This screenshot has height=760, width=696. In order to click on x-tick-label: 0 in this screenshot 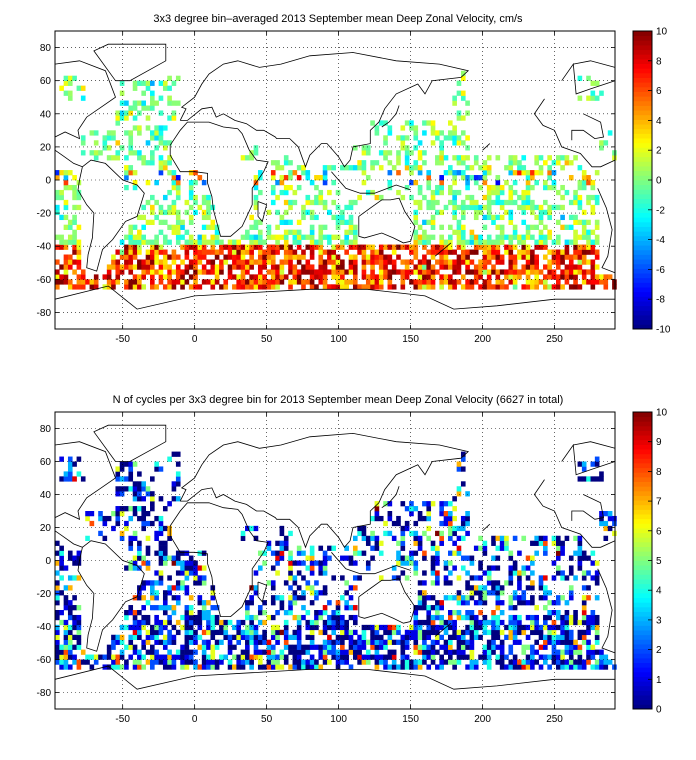, I will do `click(195, 339)`.